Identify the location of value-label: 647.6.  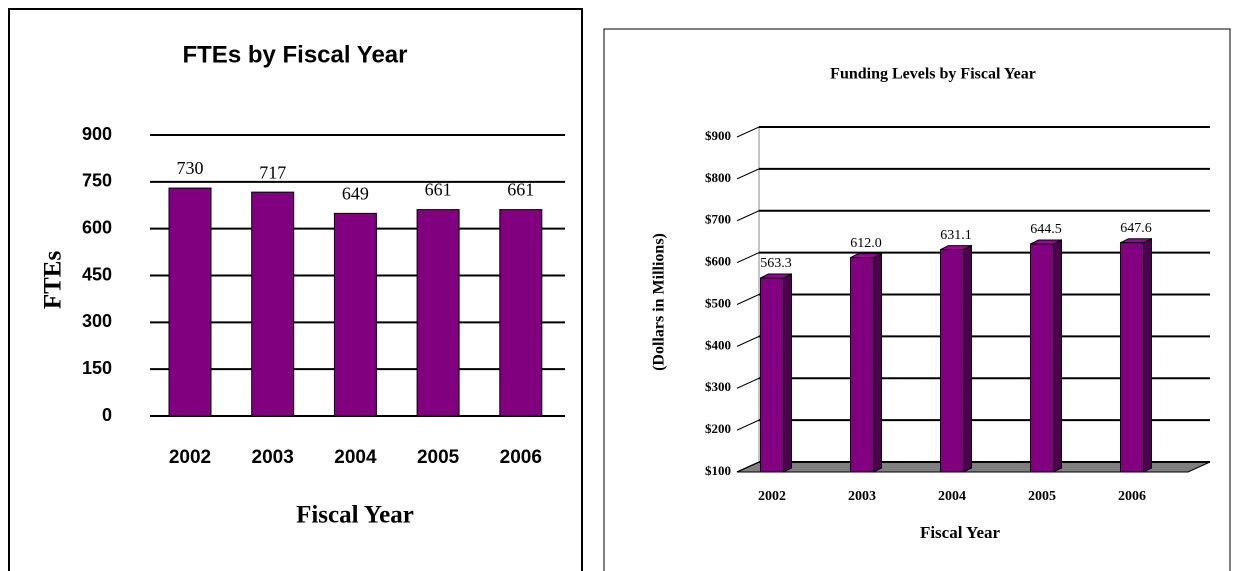
(1136, 228).